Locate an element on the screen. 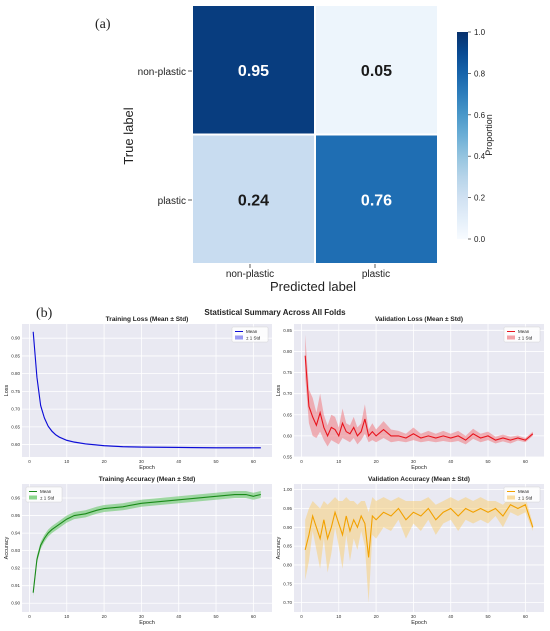 The width and height of the screenshot is (550, 631). y-tick-label: 0.93 is located at coordinates (15, 550).